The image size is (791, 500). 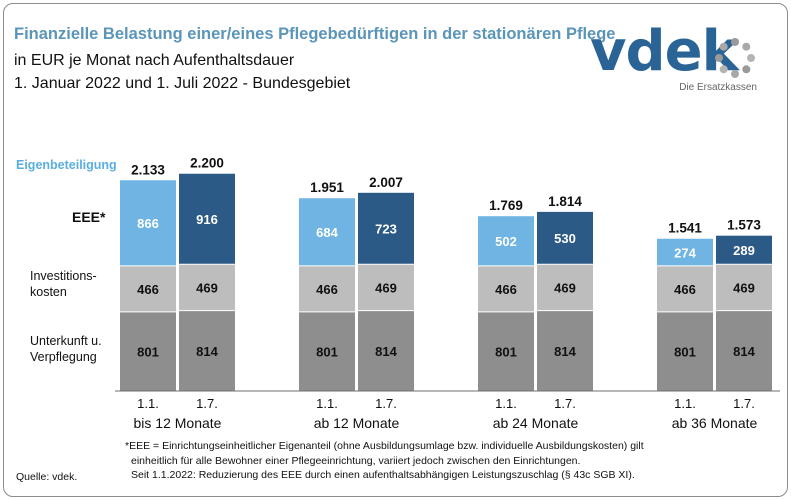 I want to click on label-eee: EEE*, so click(x=89, y=217).